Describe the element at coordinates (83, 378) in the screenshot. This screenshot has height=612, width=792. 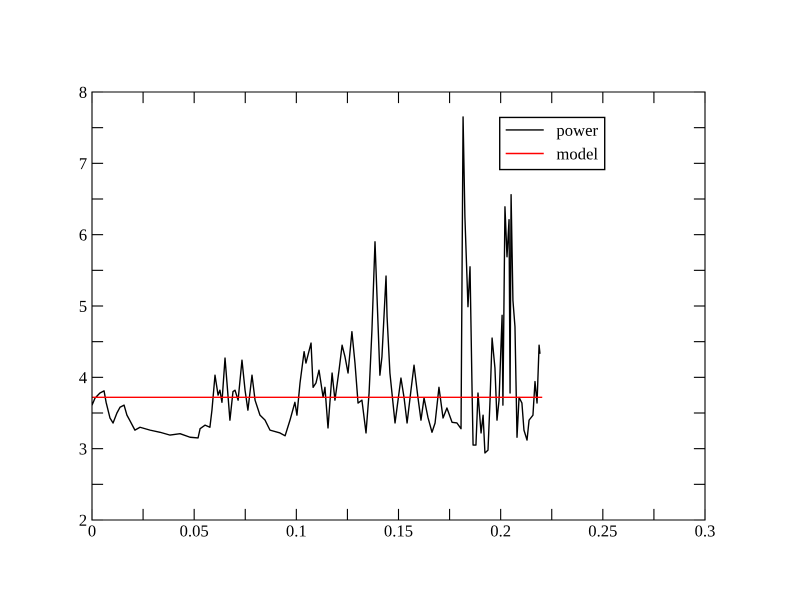
I see `y-tick-label: 4` at that location.